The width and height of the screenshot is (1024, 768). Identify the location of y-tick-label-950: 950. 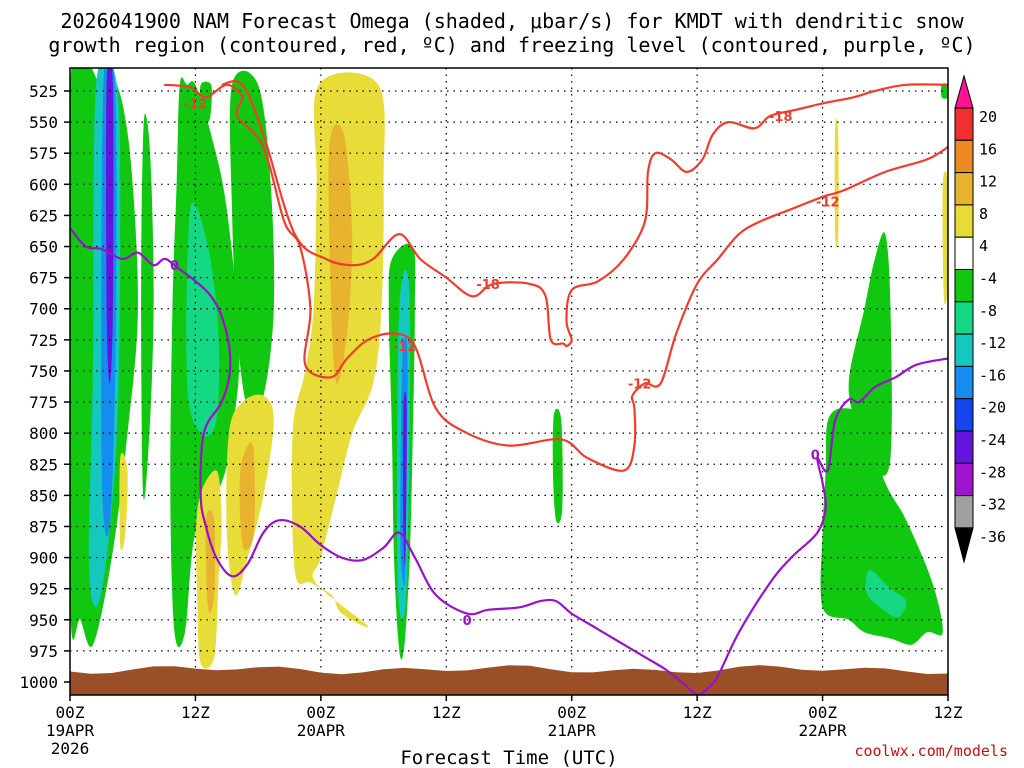
(43, 620).